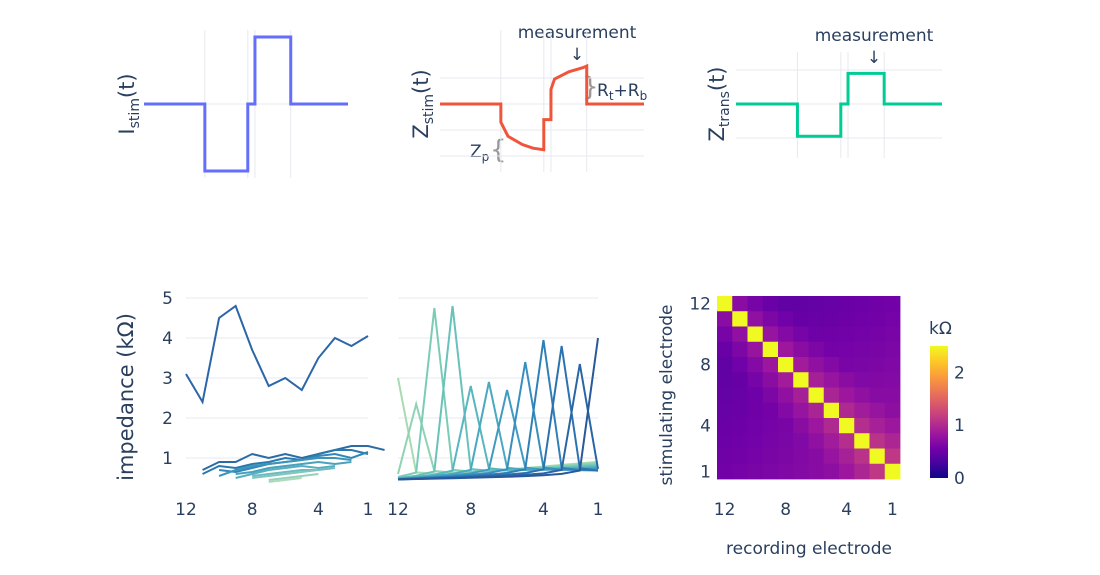 The height and width of the screenshot is (575, 1100). Describe the element at coordinates (719, 103) in the screenshot. I see `ztrans-ylabel: Ztrans(t)` at that location.